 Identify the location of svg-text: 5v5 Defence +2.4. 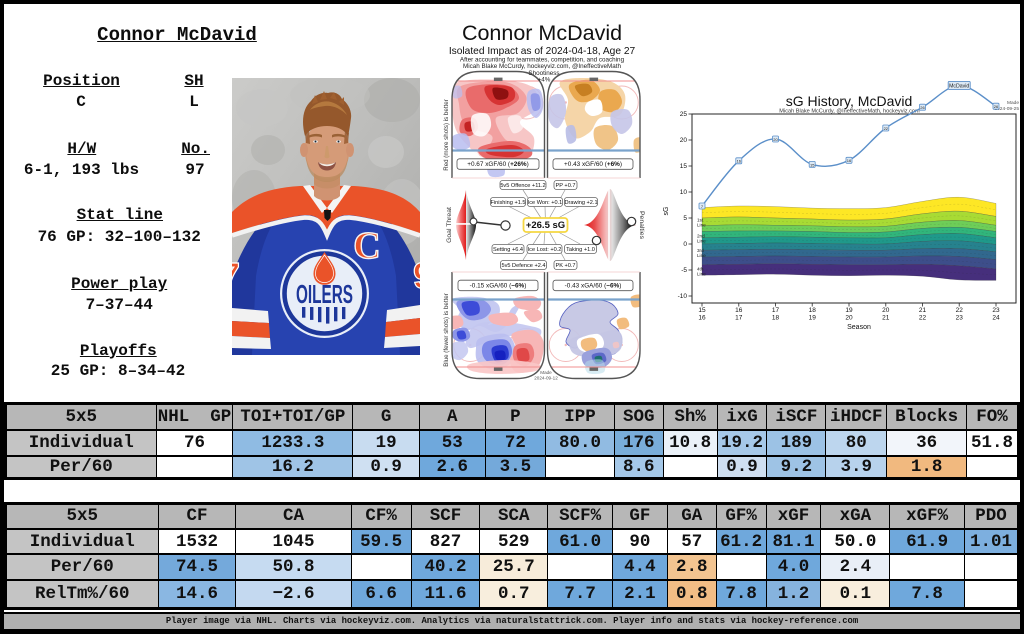
(523, 266).